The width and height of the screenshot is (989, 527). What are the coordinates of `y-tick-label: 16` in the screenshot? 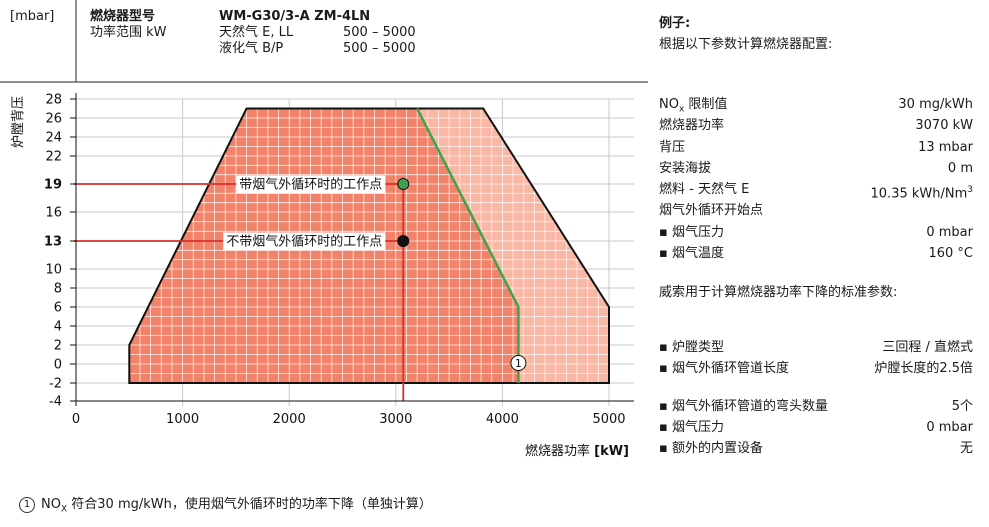 It's located at (53, 213).